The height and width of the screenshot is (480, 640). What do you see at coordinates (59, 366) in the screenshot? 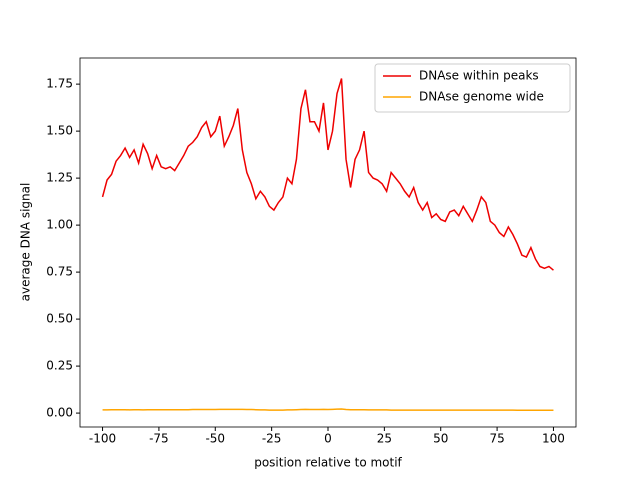
I see `y-tick-label: 0.25` at bounding box center [59, 366].